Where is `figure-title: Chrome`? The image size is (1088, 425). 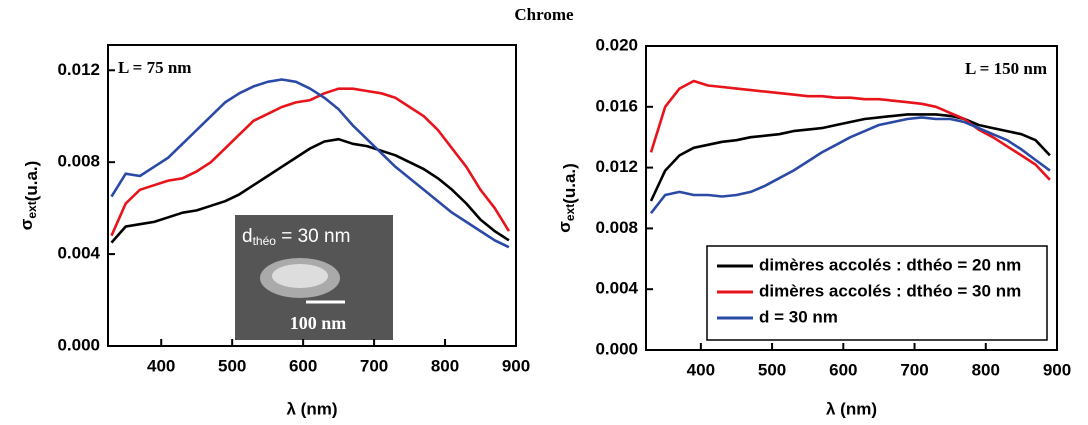 figure-title: Chrome is located at coordinates (544, 14).